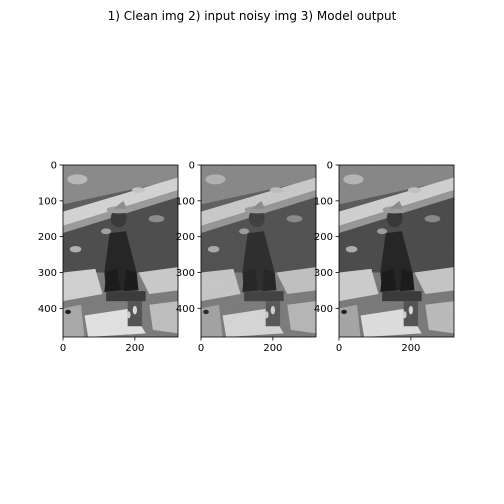 This screenshot has height=504, width=504. I want to click on panel-2: 0 100 200 300 400 0 200, so click(246, 257).